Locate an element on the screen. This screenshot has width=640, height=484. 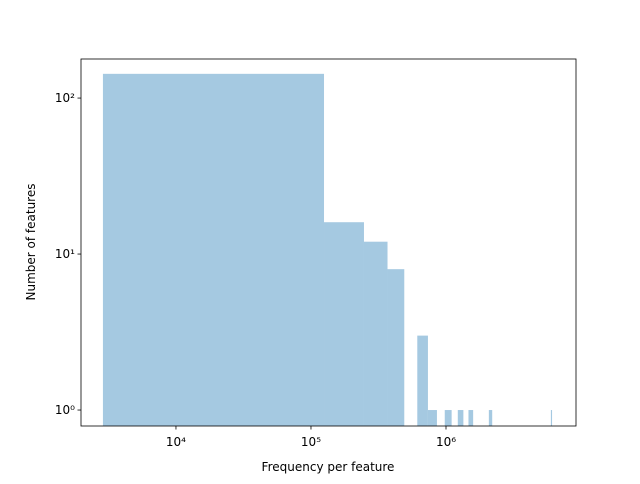
x-tick-label: 10⁵ is located at coordinates (311, 442).